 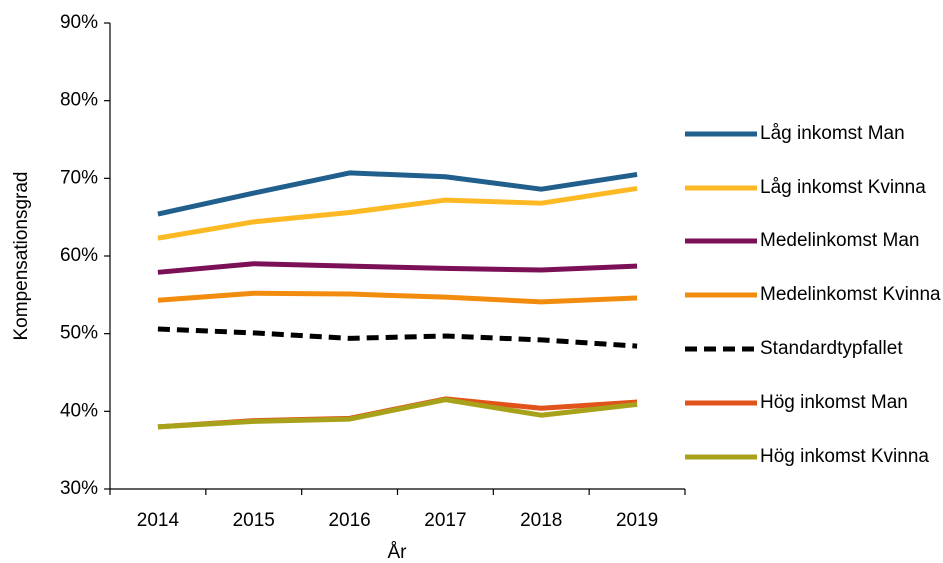 What do you see at coordinates (834, 402) in the screenshot?
I see `legend-label: Hög inkomst Man` at bounding box center [834, 402].